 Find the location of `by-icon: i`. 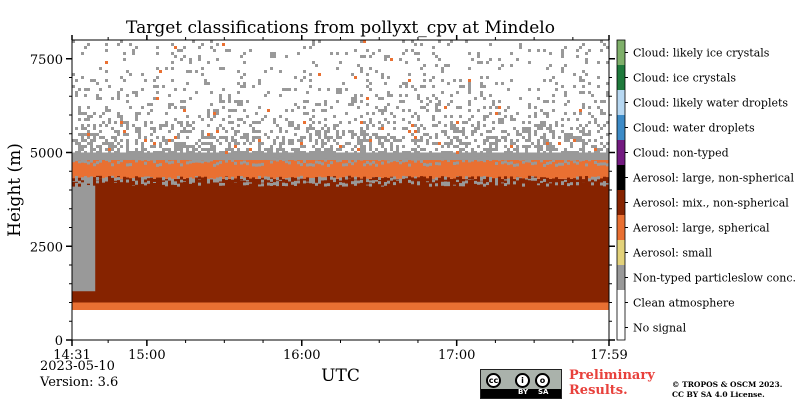

by-icon: i is located at coordinates (522, 380).